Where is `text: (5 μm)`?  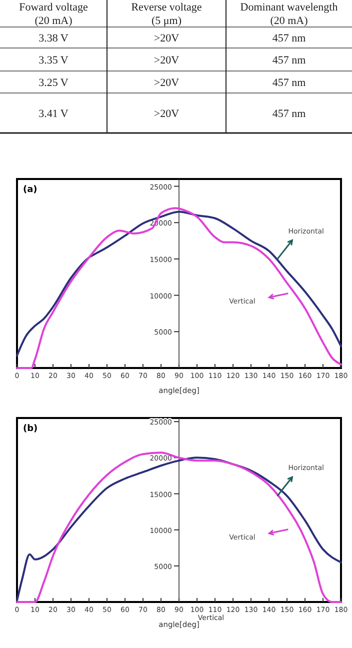
text: (5 μm) is located at coordinates (166, 21).